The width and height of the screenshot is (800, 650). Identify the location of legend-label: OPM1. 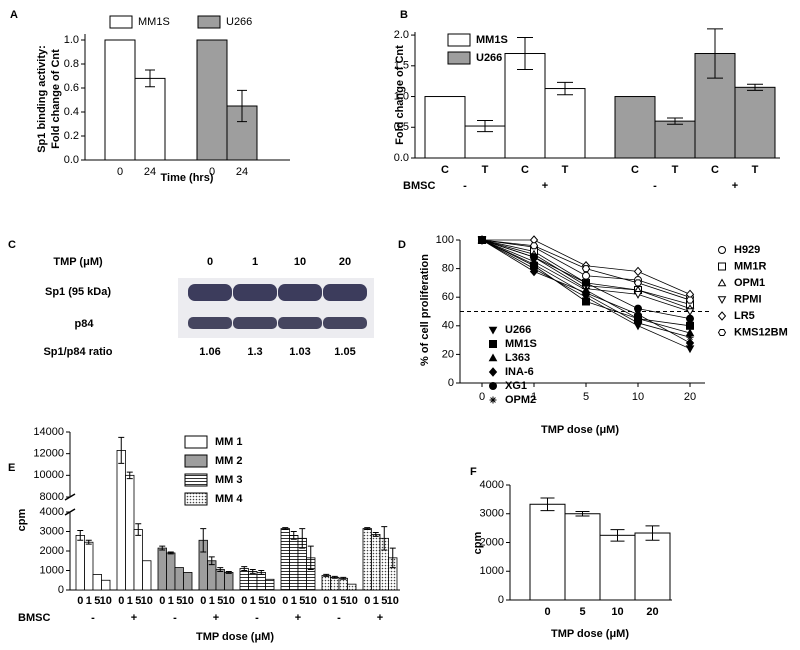
(749, 283).